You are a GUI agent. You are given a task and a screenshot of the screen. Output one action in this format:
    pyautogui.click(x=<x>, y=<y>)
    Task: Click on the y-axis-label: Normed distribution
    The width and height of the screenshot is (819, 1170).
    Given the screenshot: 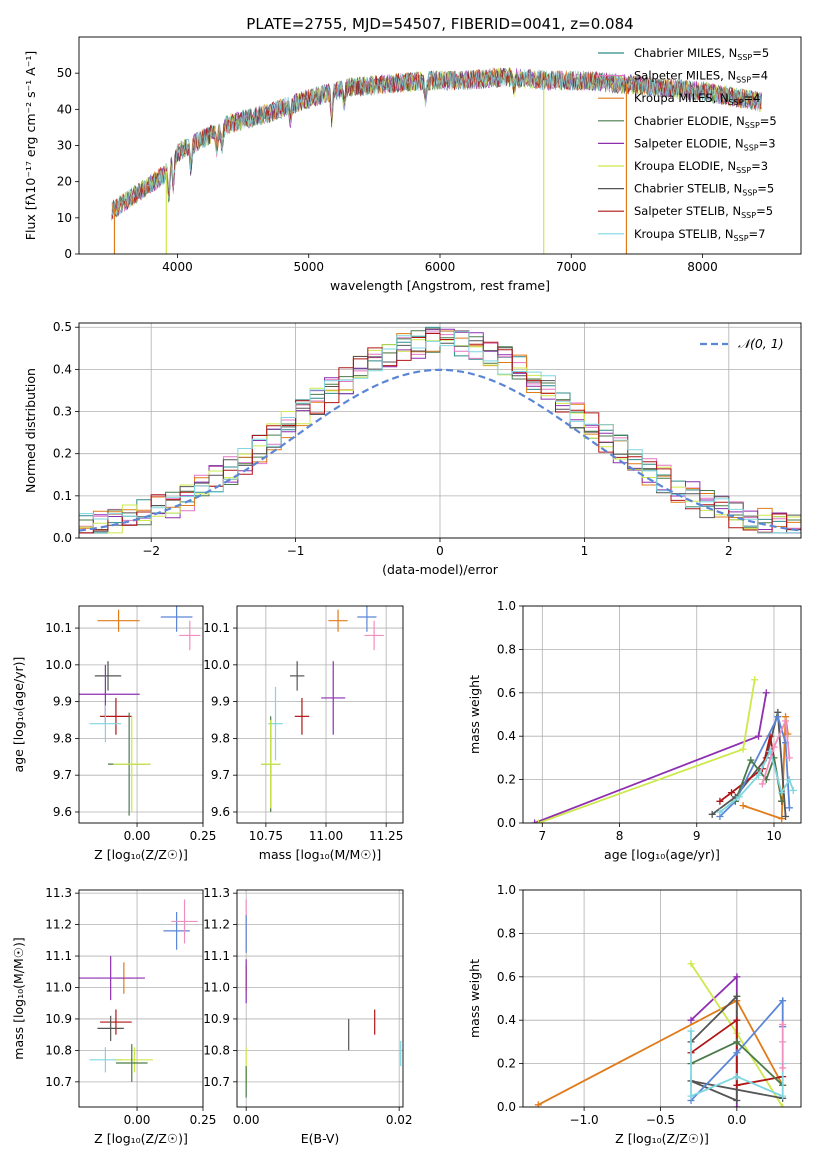 What is the action you would take?
    pyautogui.click(x=30, y=430)
    